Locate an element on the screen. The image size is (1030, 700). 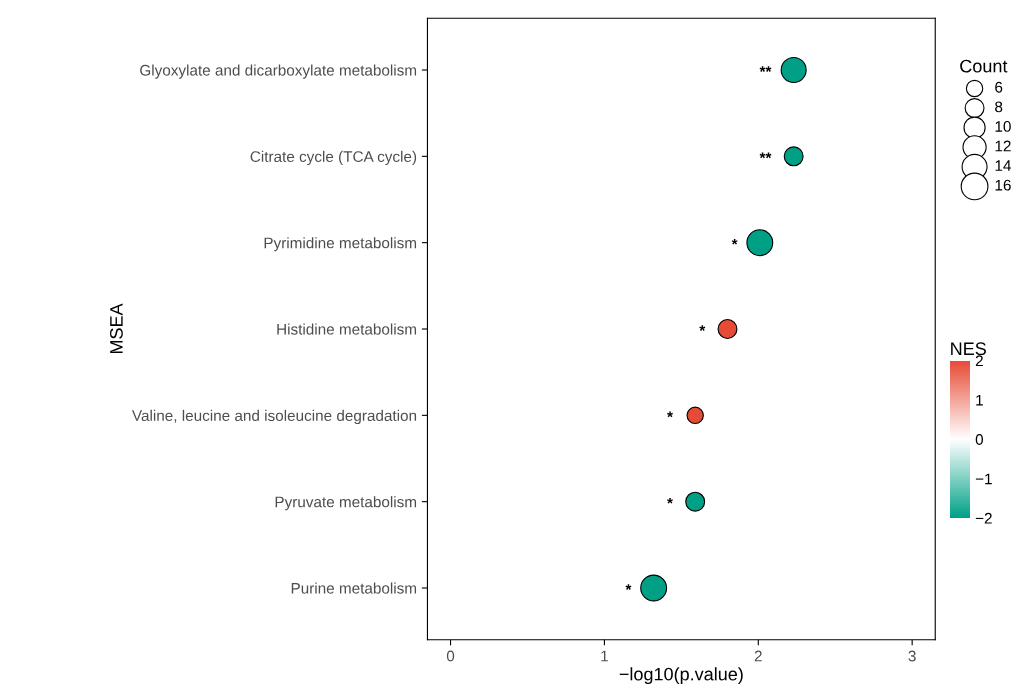
legend-label: 14 is located at coordinates (1003, 165).